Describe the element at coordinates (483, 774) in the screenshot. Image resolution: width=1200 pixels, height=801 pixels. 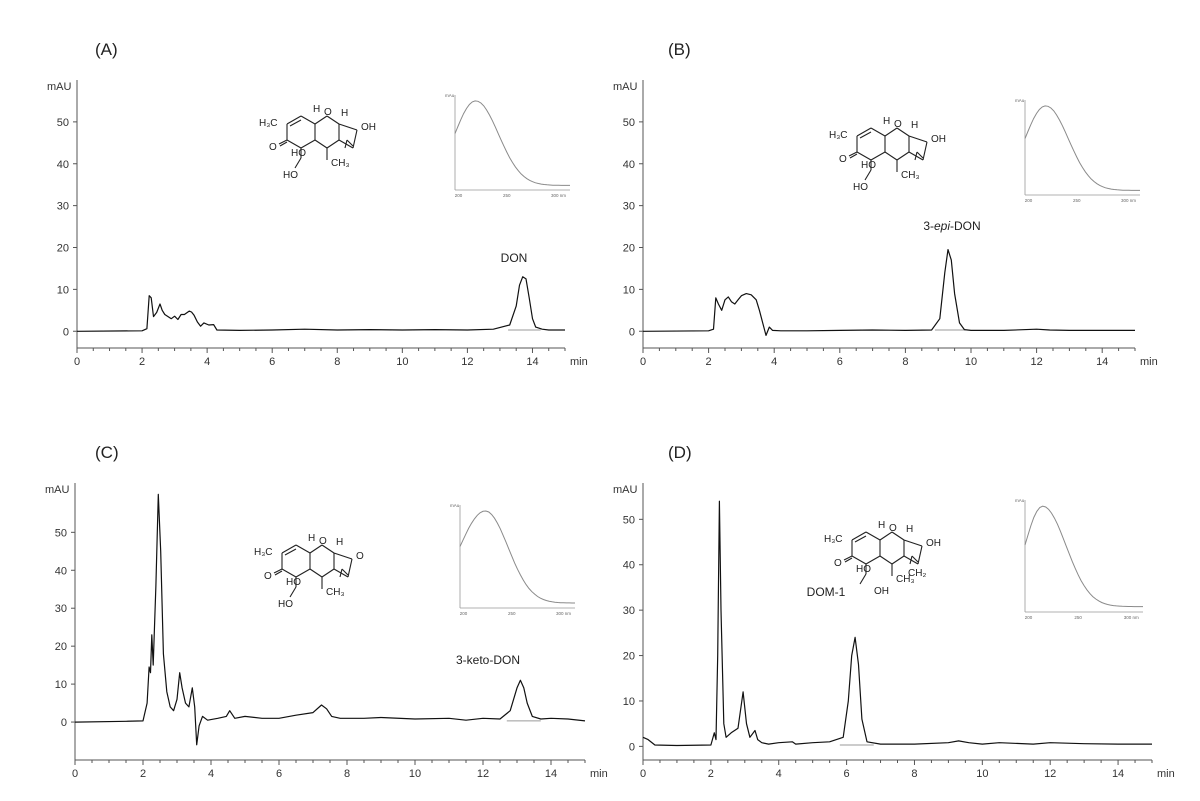
I see `x-tick-label: 12` at that location.